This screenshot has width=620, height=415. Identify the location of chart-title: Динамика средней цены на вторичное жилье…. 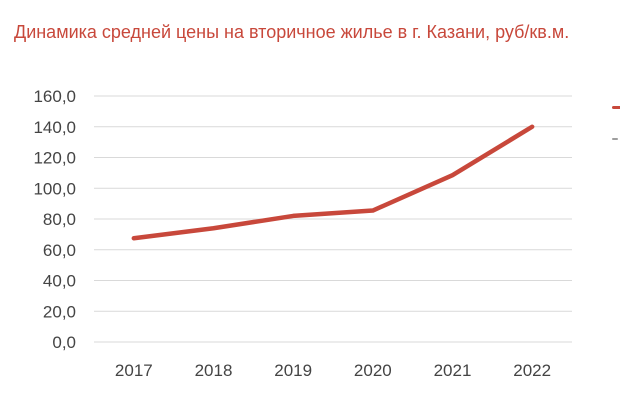
(292, 32).